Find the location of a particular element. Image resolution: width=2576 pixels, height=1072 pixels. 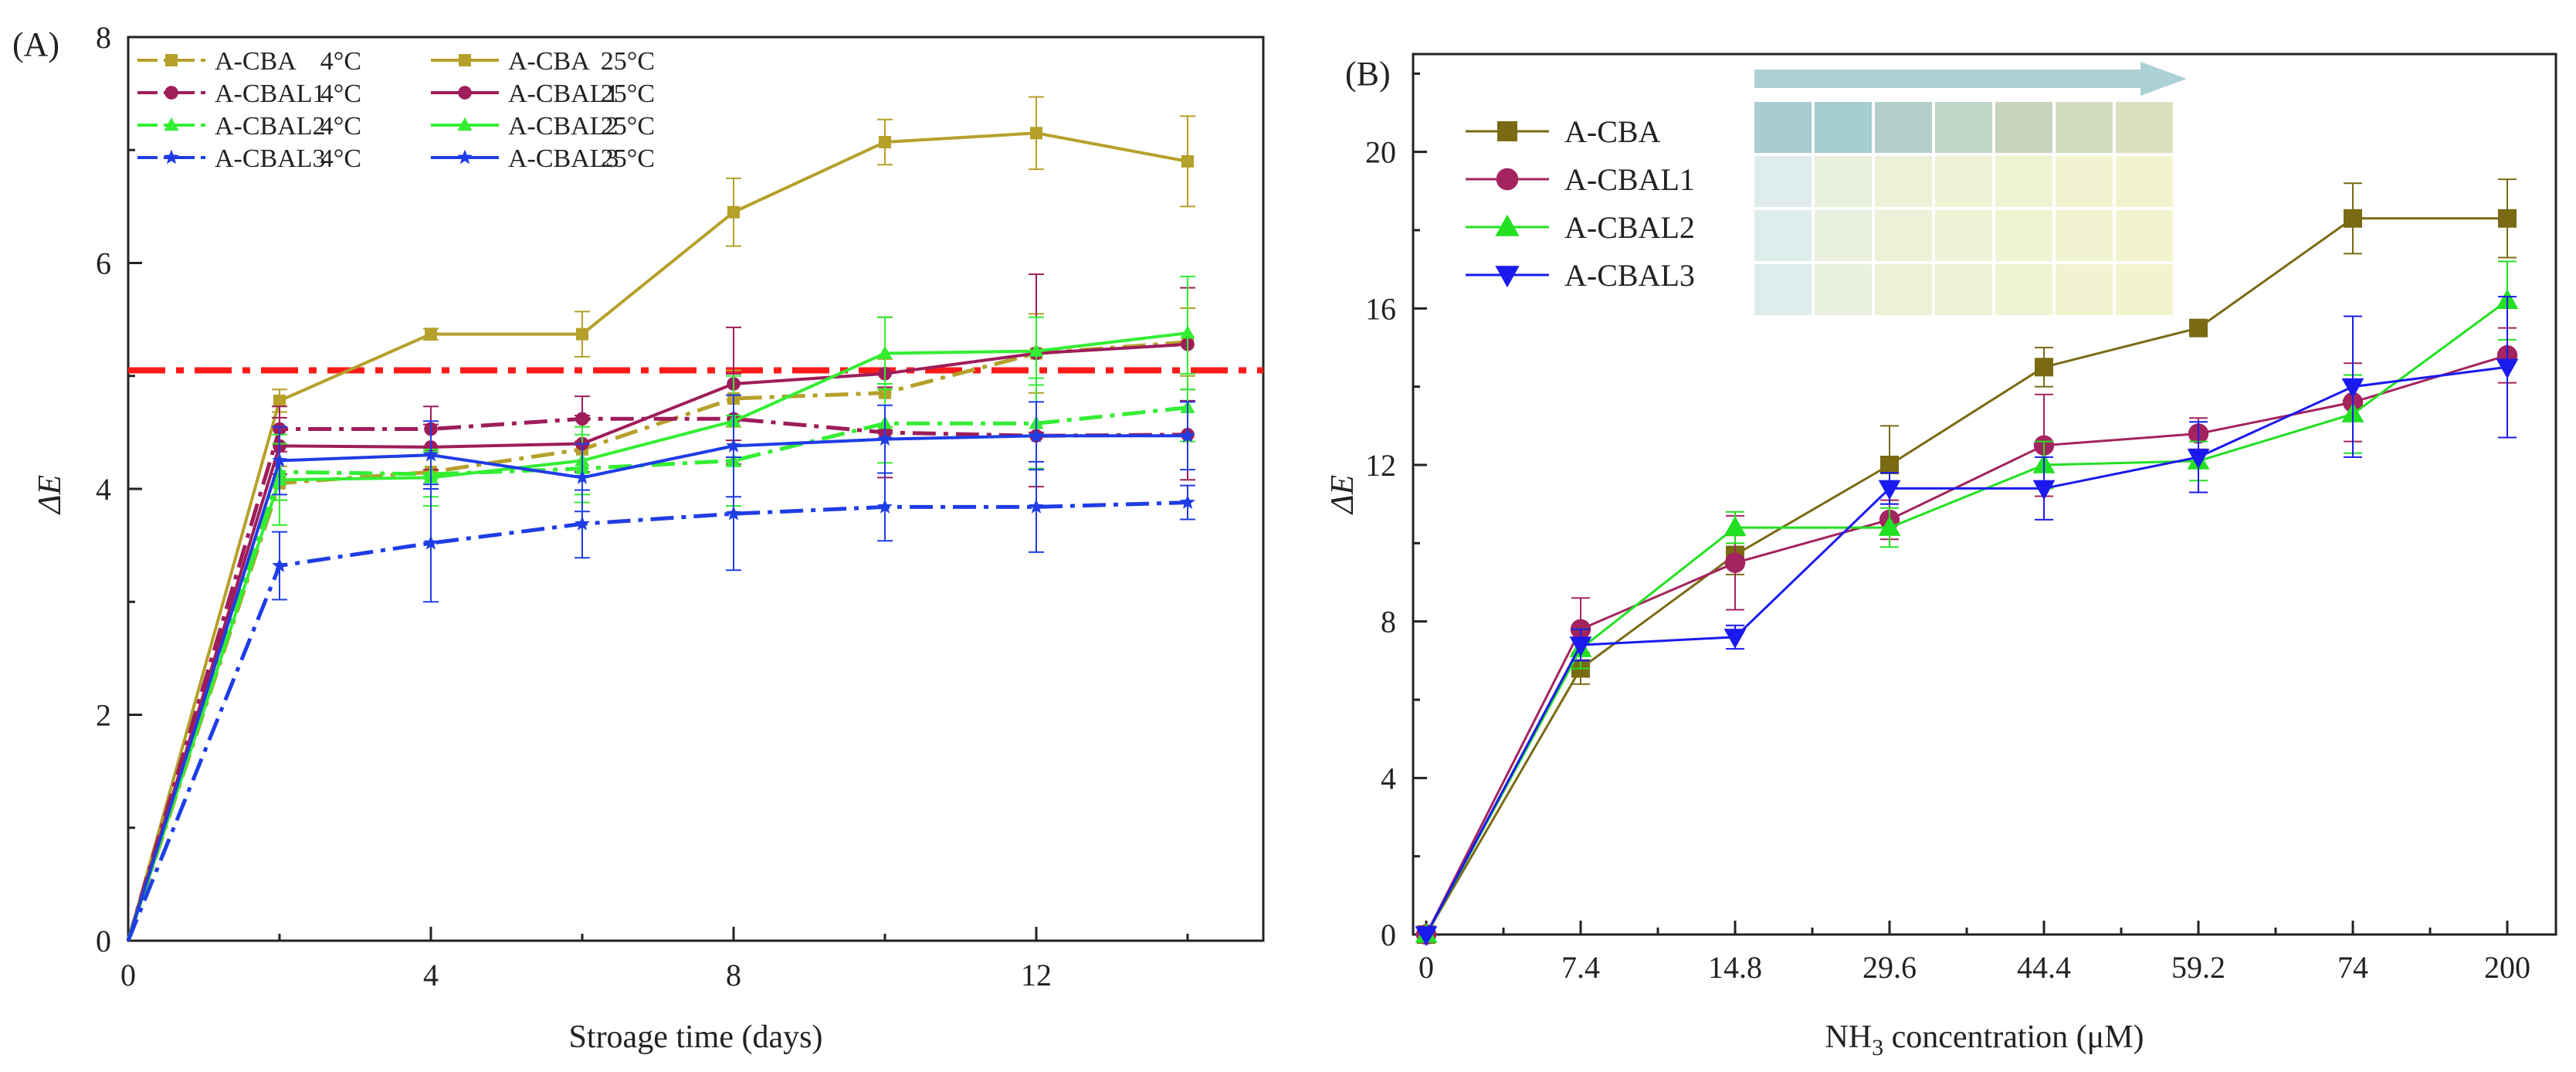

panel-a-legend-name: A-CBA is located at coordinates (256, 61).